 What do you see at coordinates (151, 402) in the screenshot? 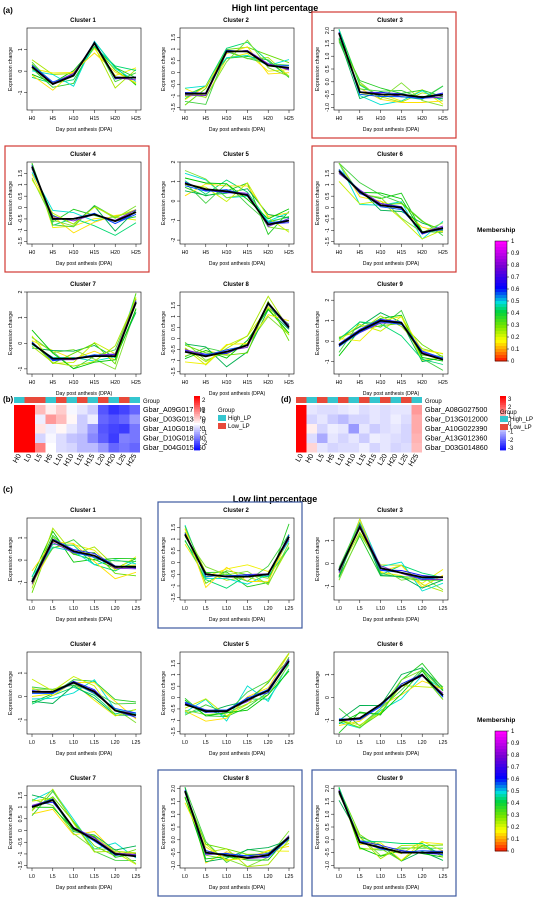
I see `group-label: Group` at bounding box center [151, 402].